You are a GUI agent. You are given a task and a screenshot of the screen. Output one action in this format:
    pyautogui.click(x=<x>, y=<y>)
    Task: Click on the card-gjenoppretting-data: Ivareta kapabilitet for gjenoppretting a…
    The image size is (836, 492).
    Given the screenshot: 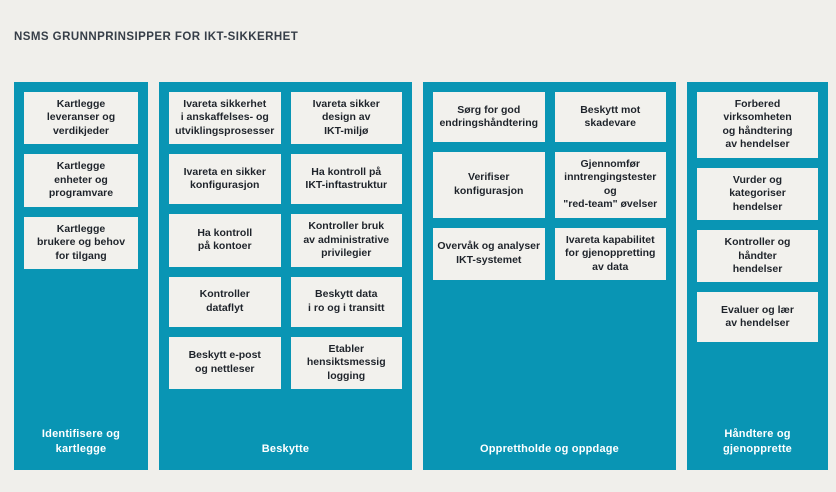 What is the action you would take?
    pyautogui.click(x=610, y=254)
    